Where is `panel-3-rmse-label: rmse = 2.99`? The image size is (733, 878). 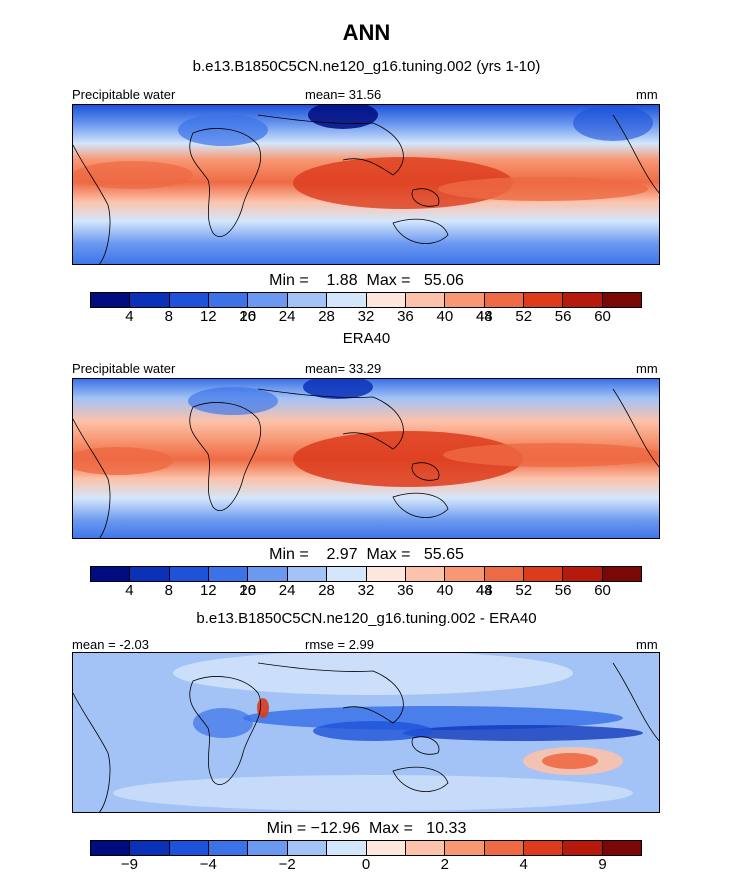
panel-3-rmse-label: rmse = 2.99 is located at coordinates (340, 644).